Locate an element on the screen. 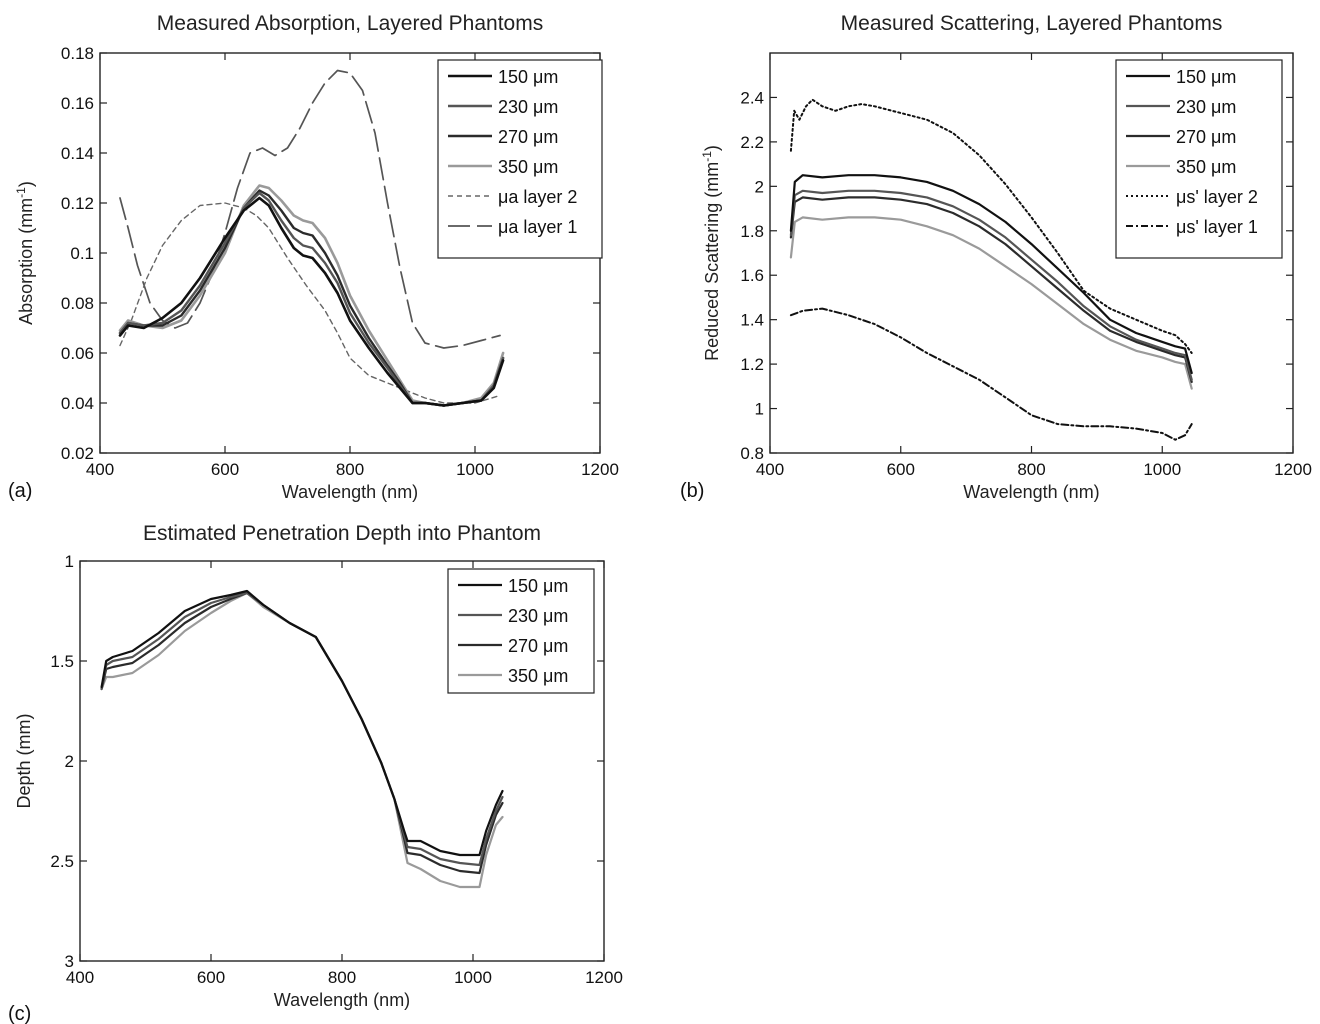  y-tick-label: 0.08 is located at coordinates (77, 303).